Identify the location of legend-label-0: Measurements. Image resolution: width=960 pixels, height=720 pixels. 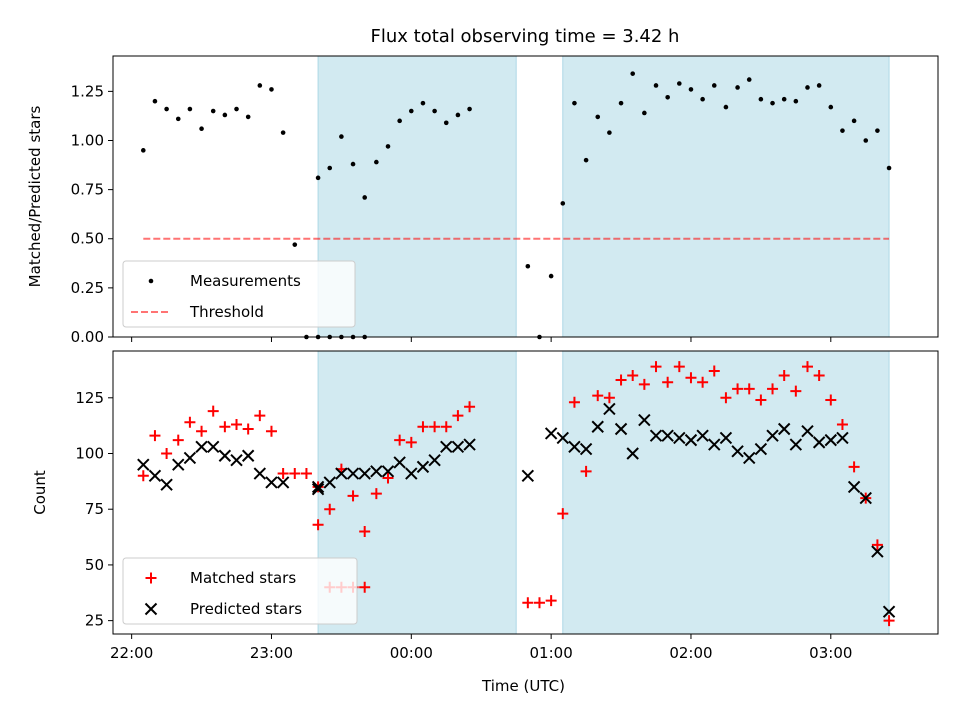
(245, 281).